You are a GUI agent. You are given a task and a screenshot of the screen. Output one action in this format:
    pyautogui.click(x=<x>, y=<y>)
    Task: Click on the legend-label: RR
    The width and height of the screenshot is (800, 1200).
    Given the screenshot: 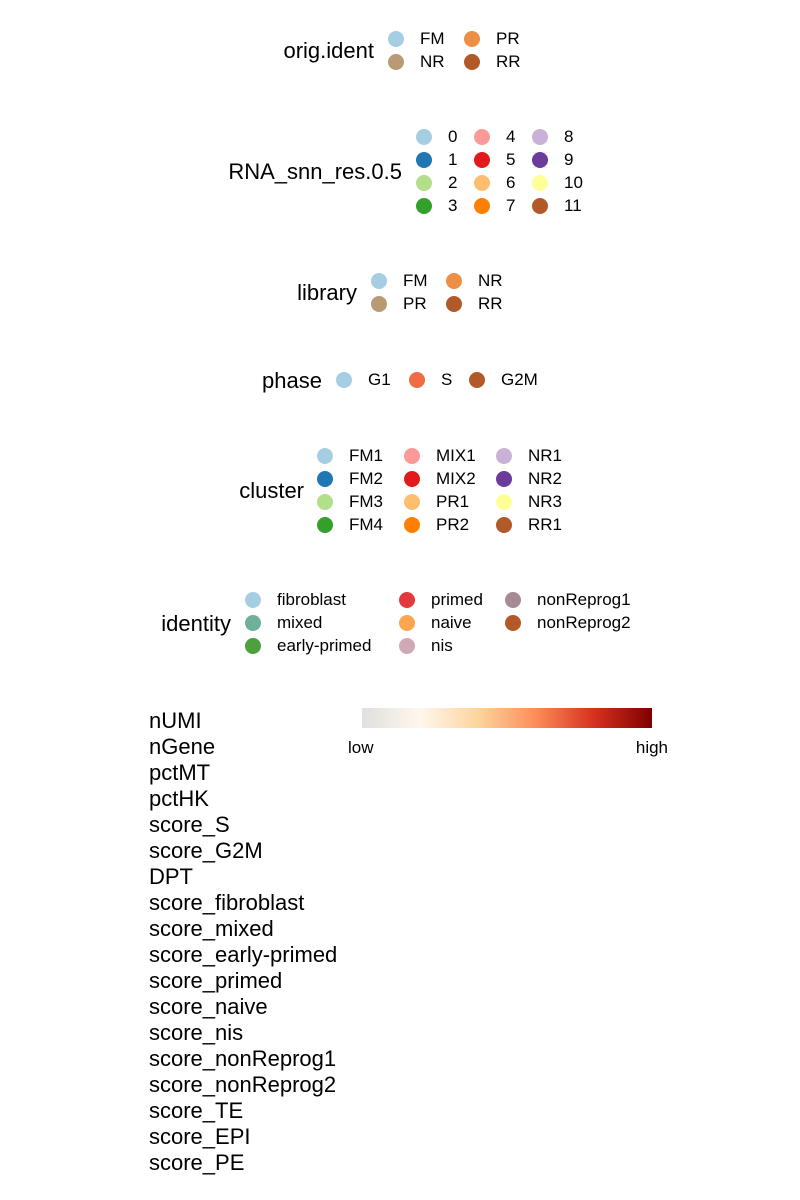 What is the action you would take?
    pyautogui.click(x=490, y=303)
    